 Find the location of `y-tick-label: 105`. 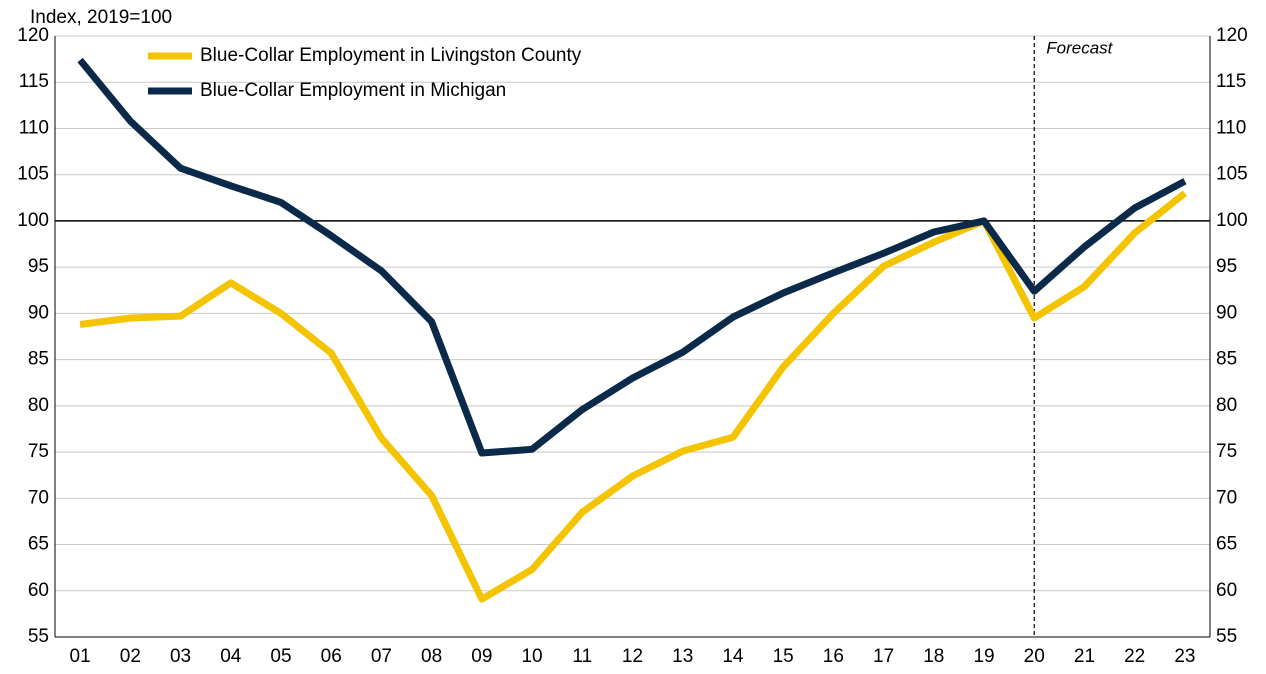

y-tick-label: 105 is located at coordinates (33, 174).